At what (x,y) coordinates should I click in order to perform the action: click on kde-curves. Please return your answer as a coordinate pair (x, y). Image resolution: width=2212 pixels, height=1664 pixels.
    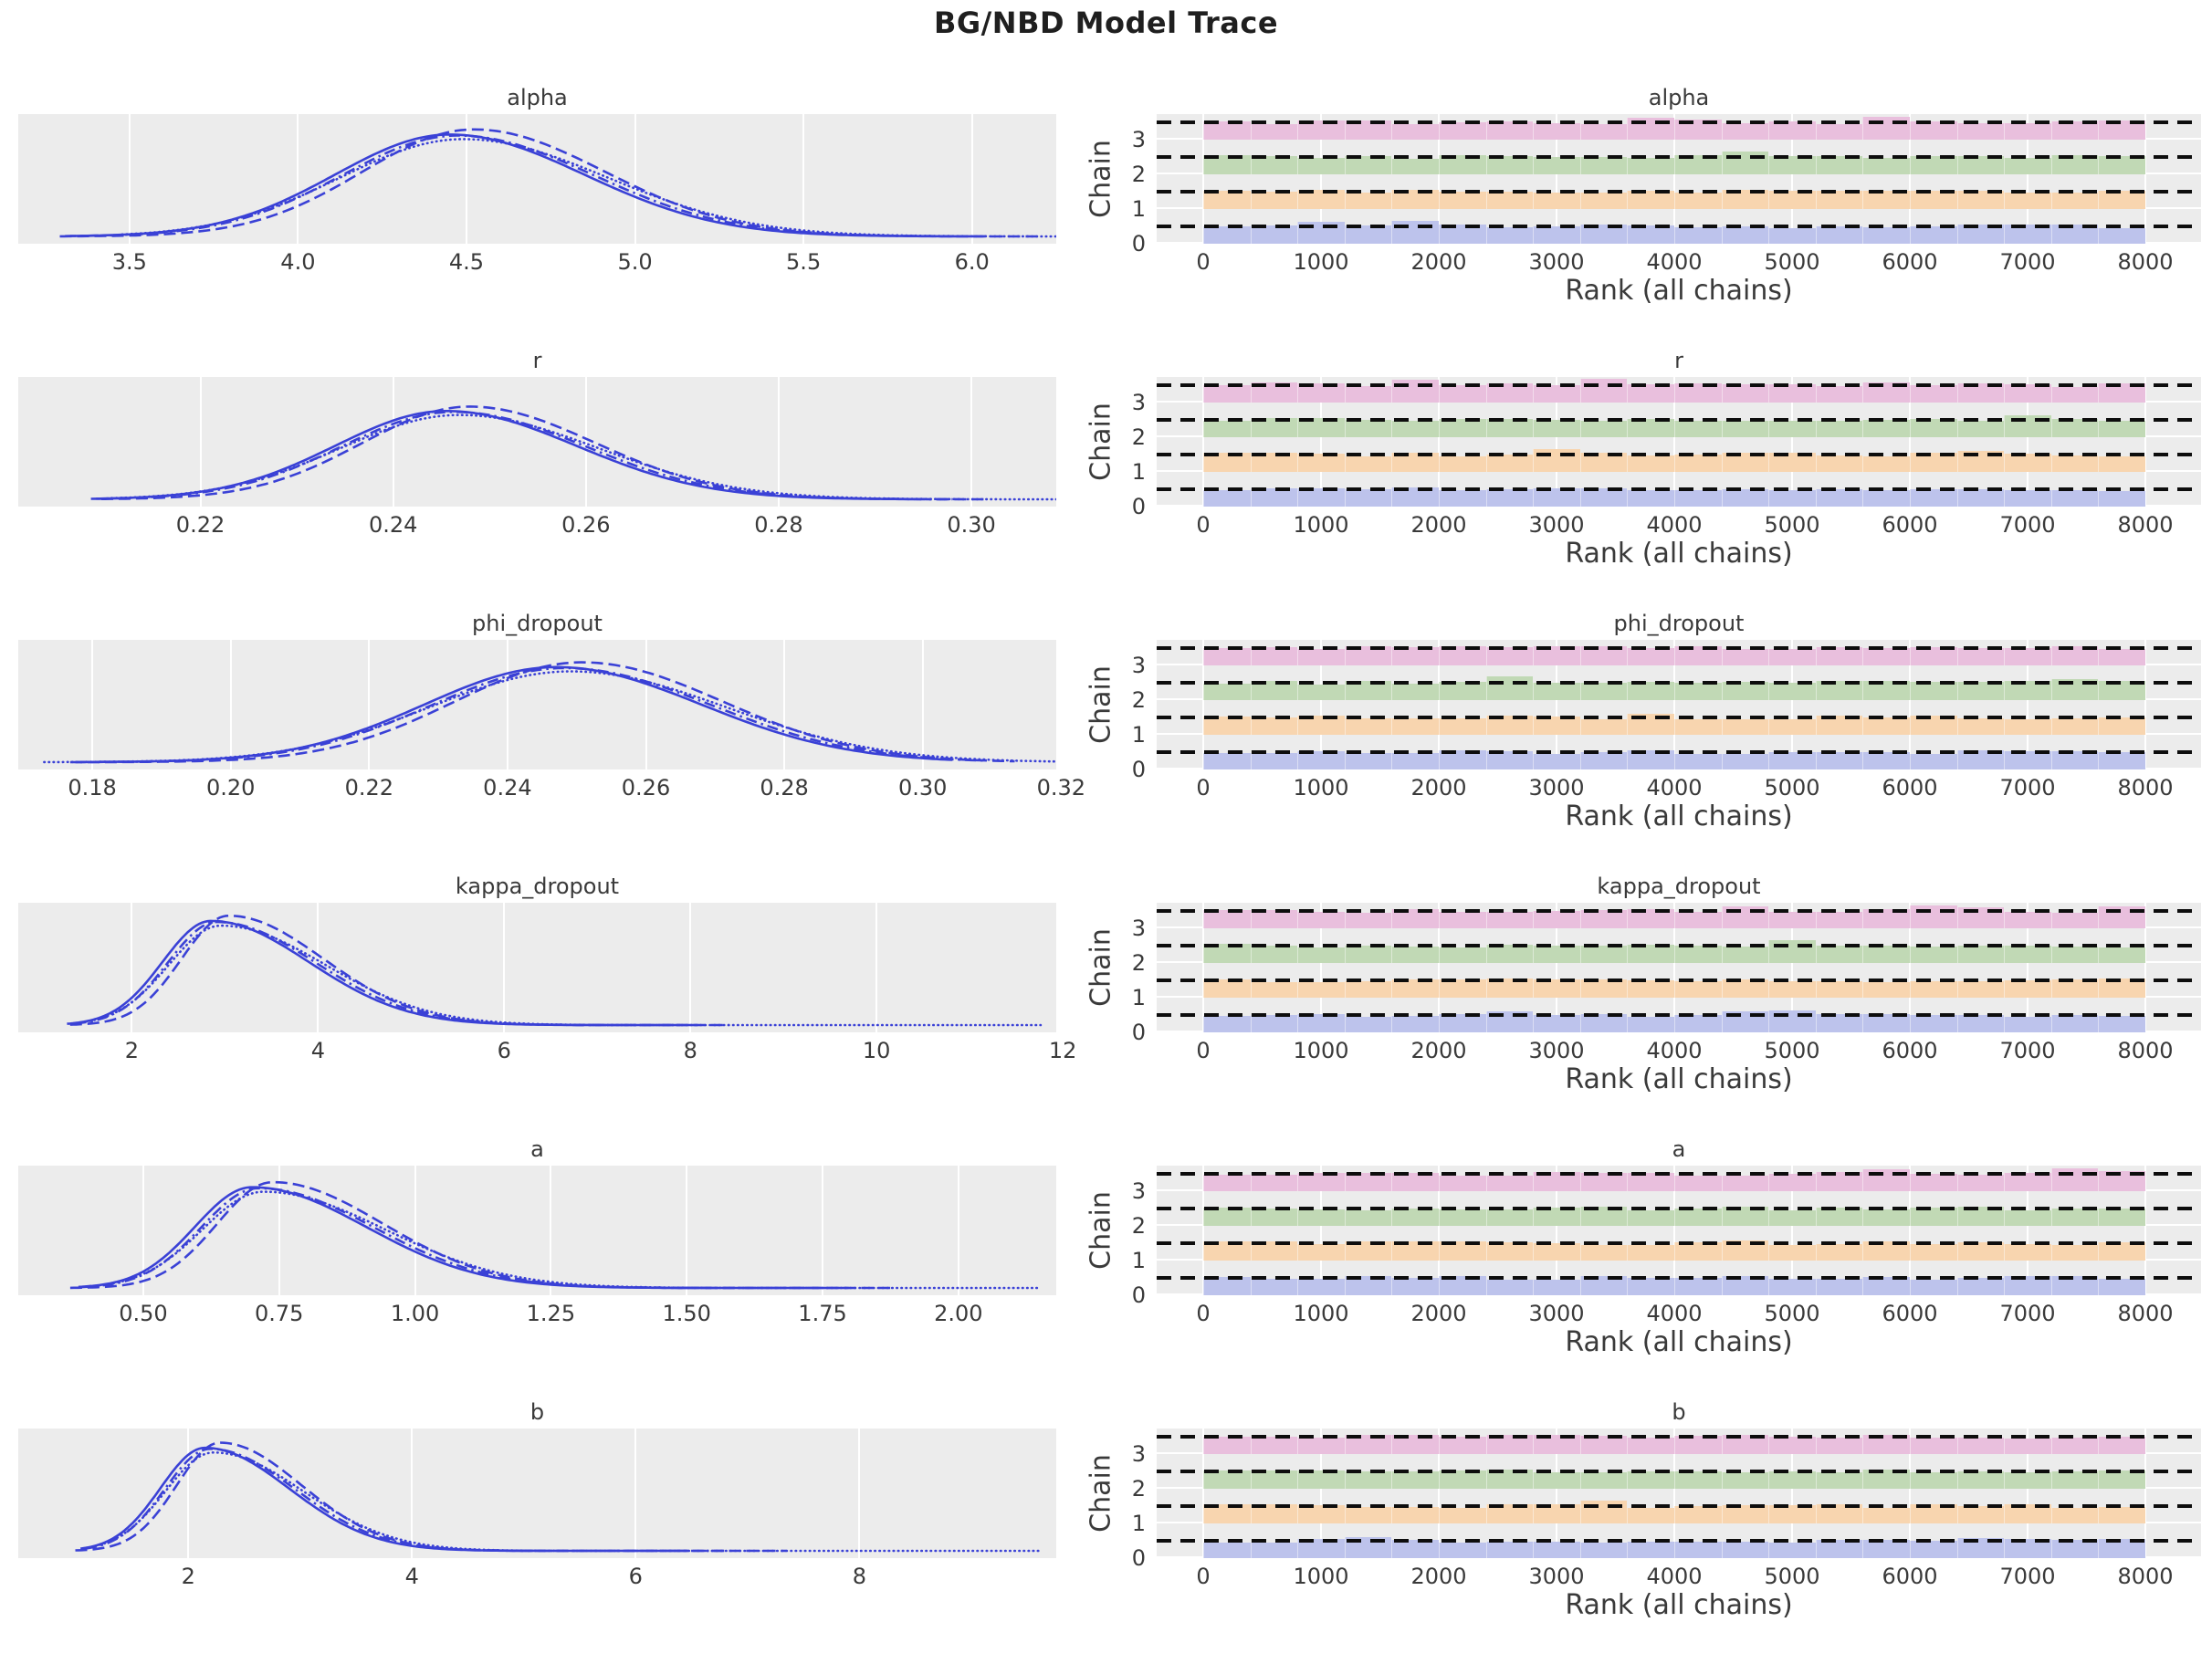
    Looking at the image, I should click on (557, 183).